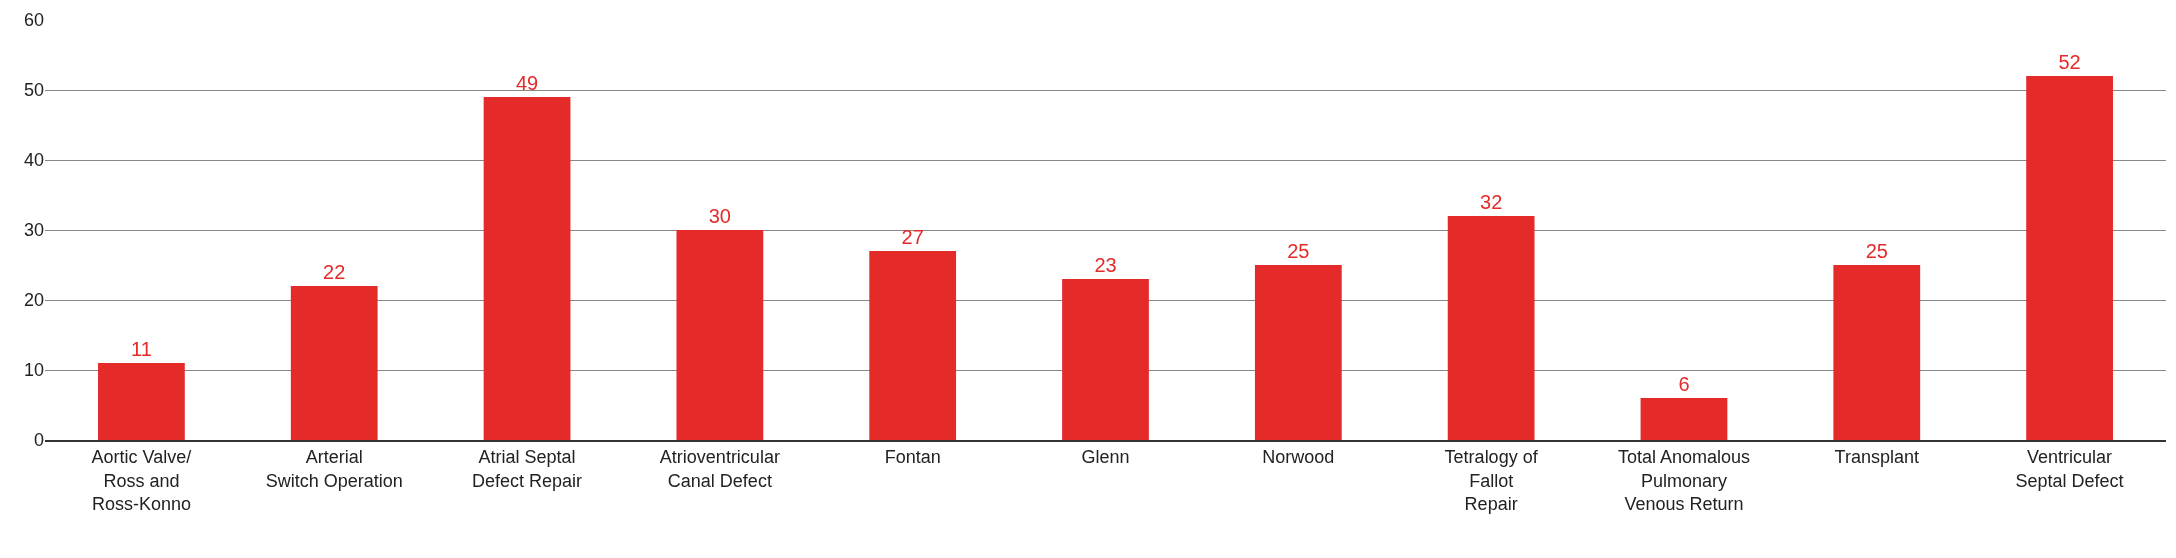 The width and height of the screenshot is (2176, 558). Describe the element at coordinates (2069, 62) in the screenshot. I see `data-label: 52` at that location.